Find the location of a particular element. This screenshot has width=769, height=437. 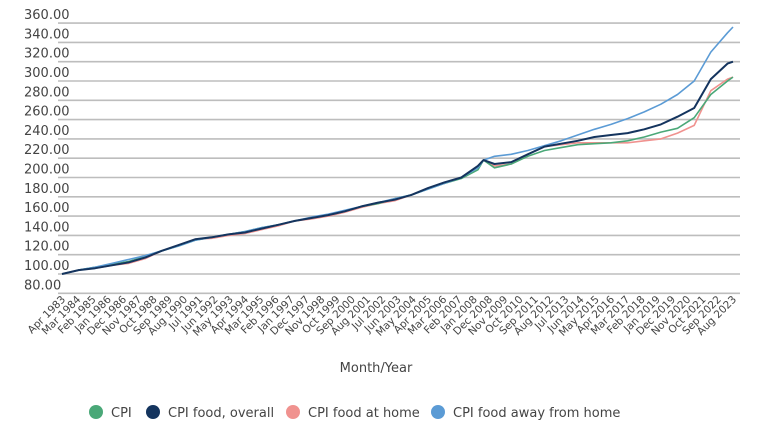

y-tick-label: 180.00 is located at coordinates (47, 189).